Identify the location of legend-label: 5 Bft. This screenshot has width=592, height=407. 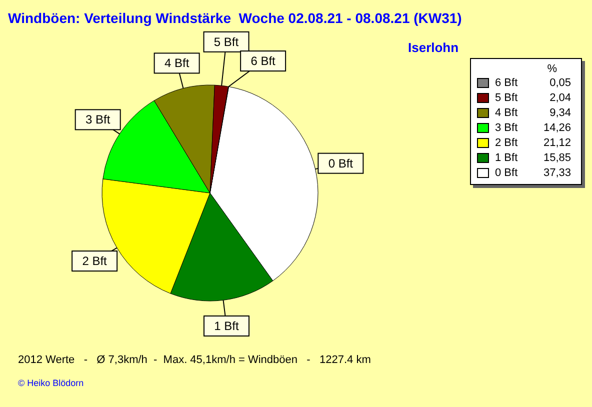
(507, 98).